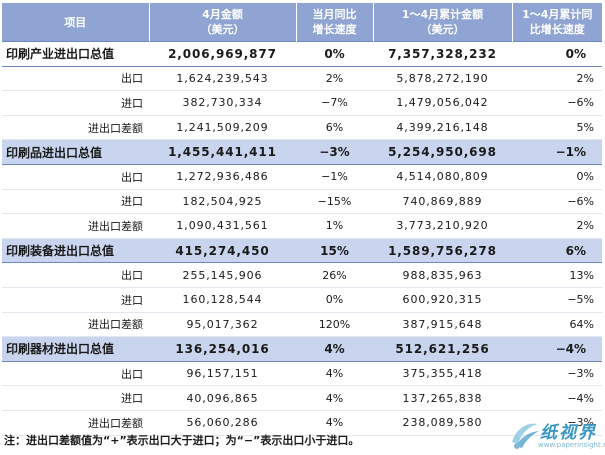 The width and height of the screenshot is (605, 455). What do you see at coordinates (335, 22) in the screenshot?
I see `header-april-yoy: 当月同比 增长速度` at bounding box center [335, 22].